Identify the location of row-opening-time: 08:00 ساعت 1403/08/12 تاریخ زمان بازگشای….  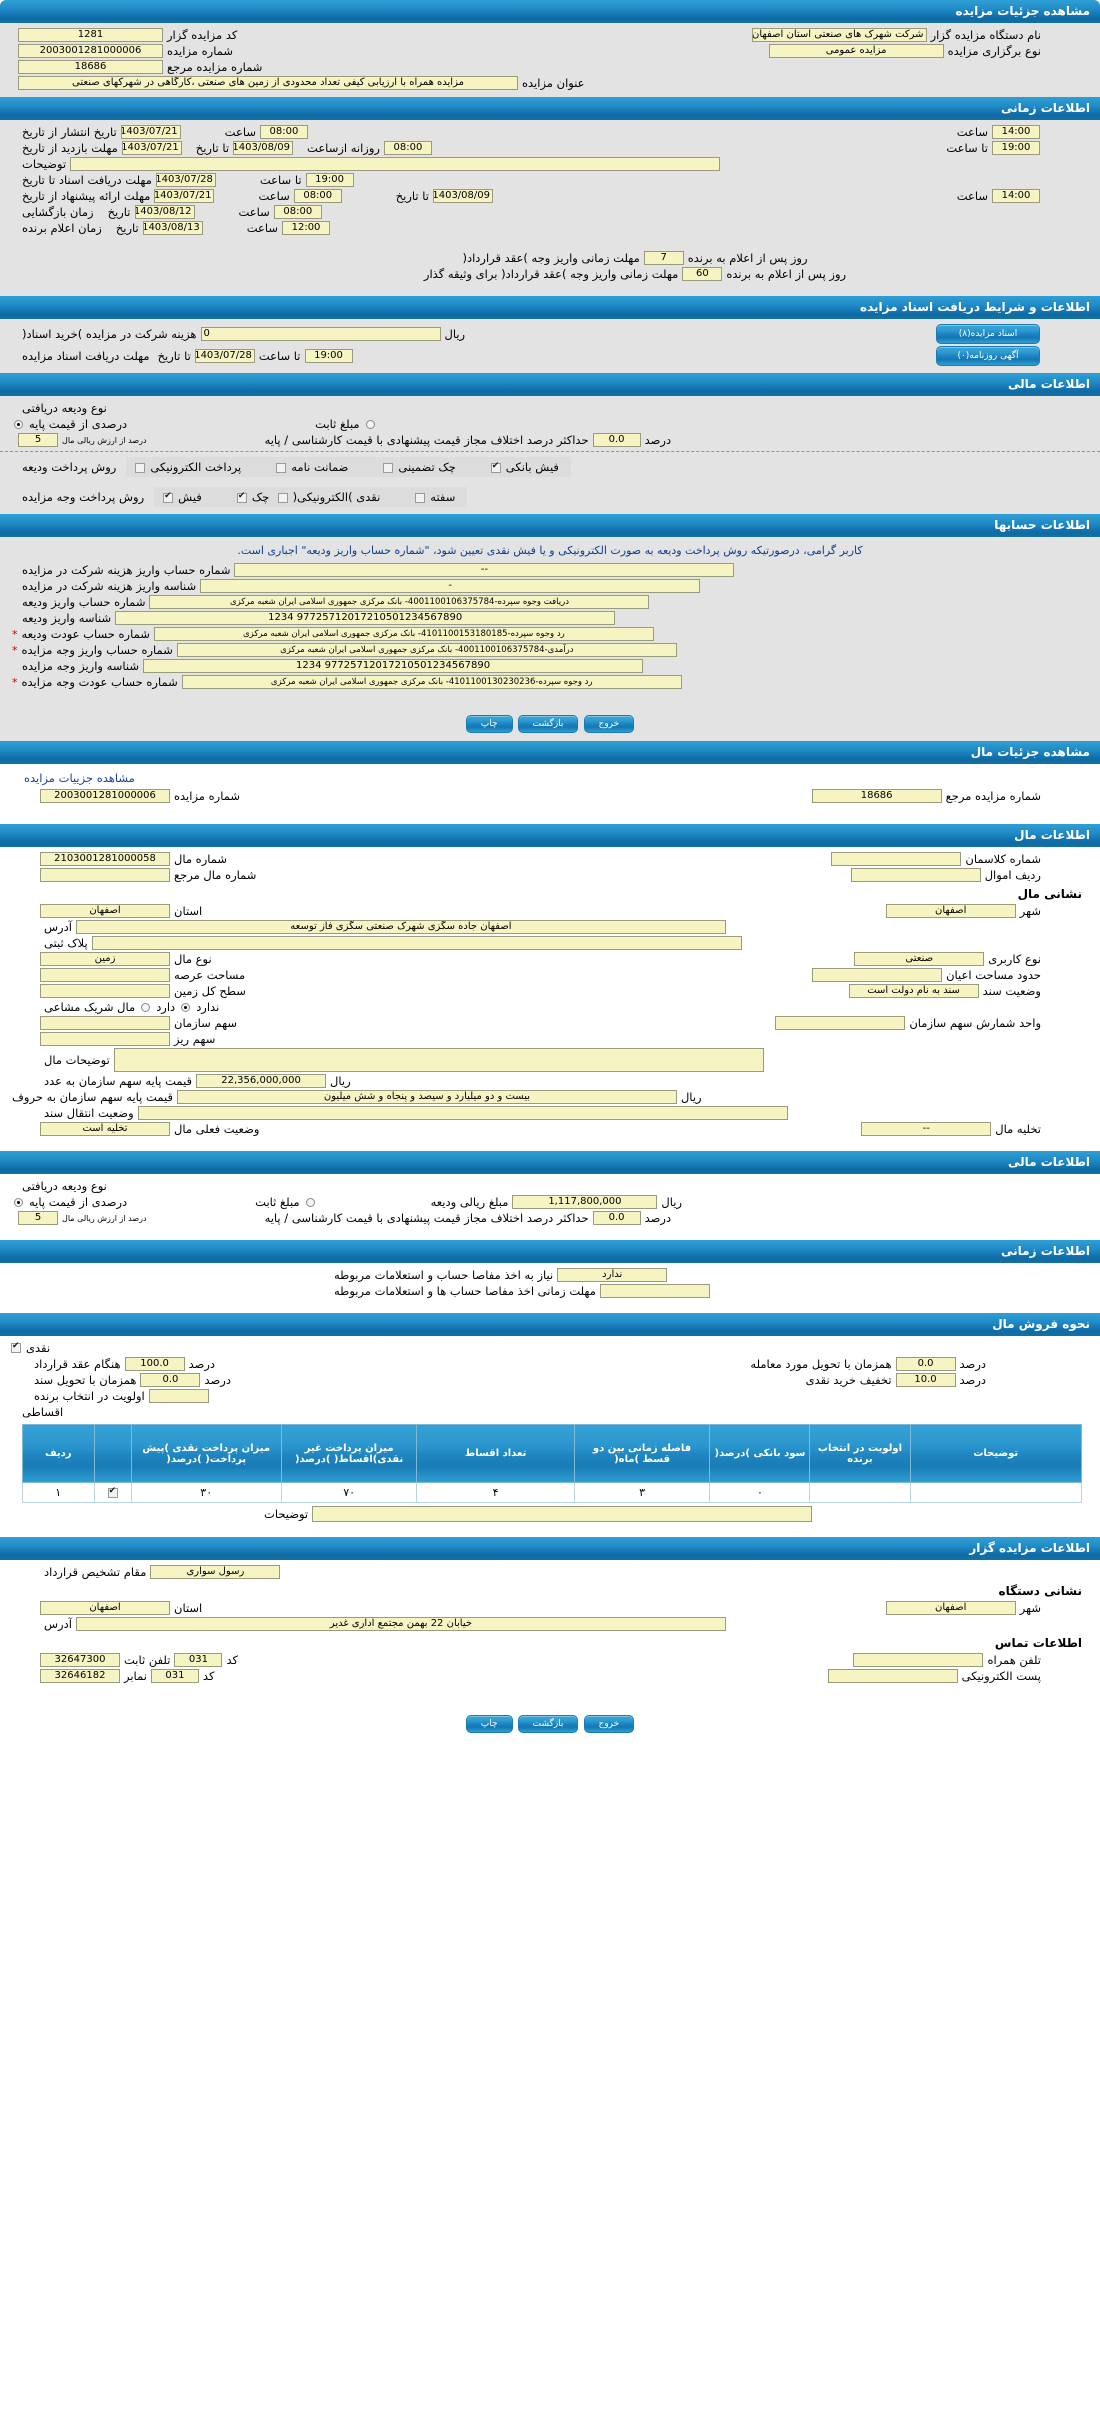
(550, 212).